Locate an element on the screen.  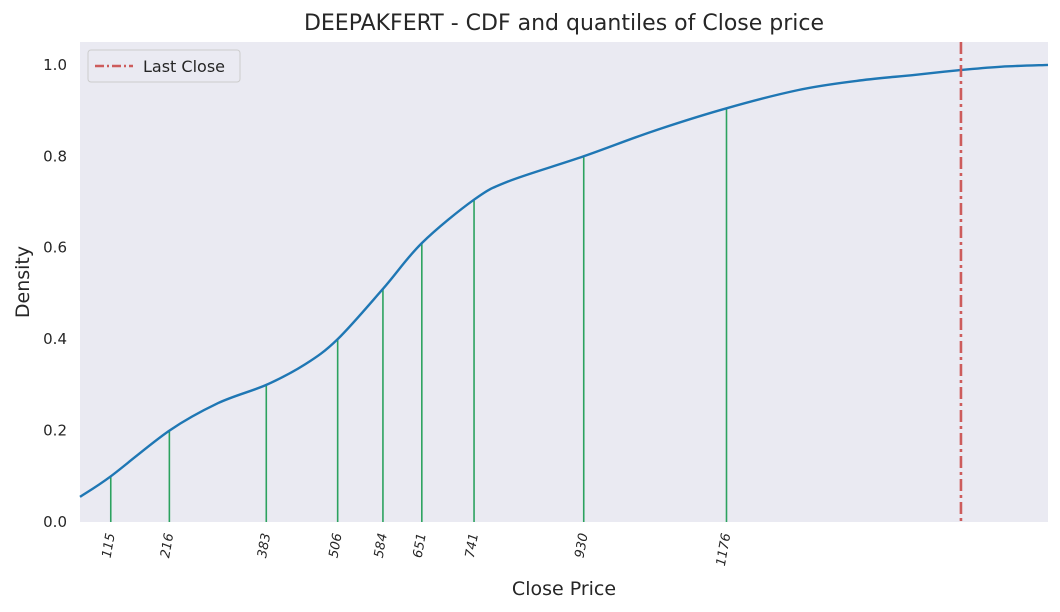
y-tick-label: 0.8 is located at coordinates (55, 156).